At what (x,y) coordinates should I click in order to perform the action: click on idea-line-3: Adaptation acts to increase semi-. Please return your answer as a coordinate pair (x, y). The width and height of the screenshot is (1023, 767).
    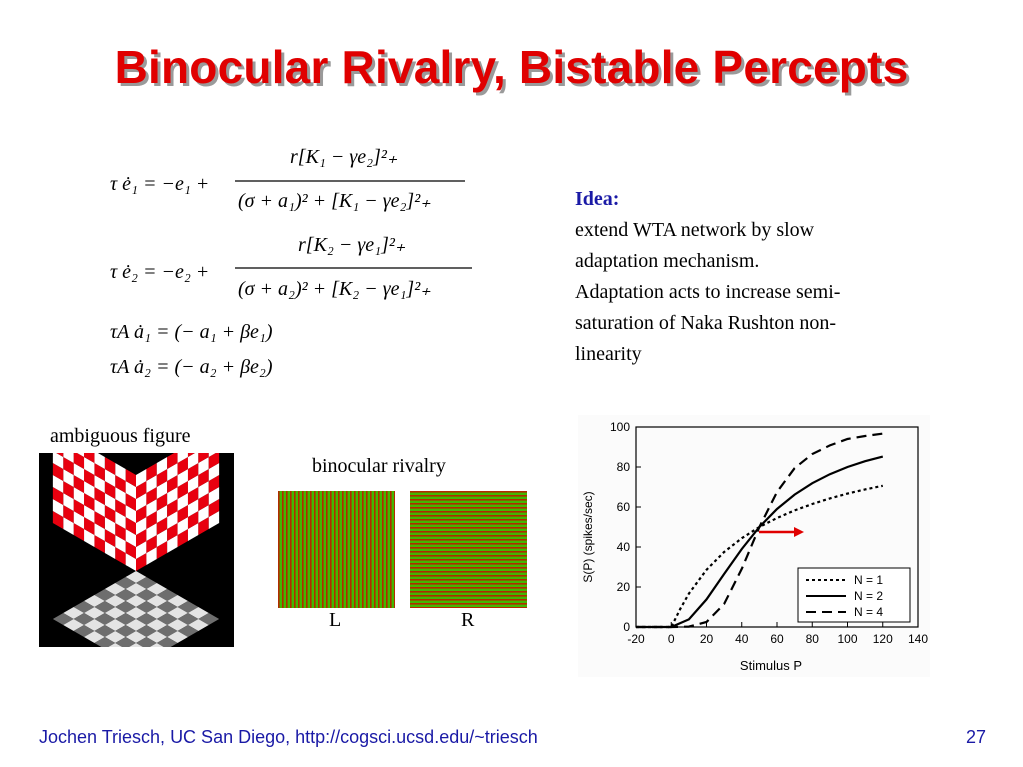
    Looking at the image, I should click on (708, 292).